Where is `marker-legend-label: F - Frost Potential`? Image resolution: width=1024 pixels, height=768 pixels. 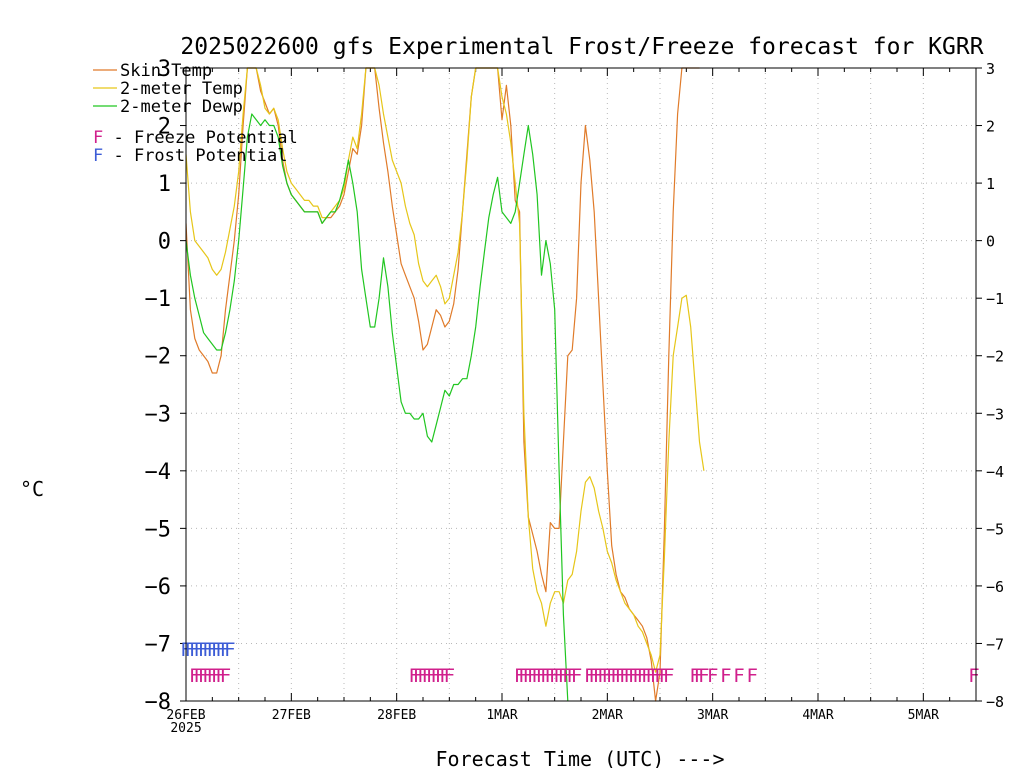 marker-legend-label: F - Frost Potential is located at coordinates (190, 156).